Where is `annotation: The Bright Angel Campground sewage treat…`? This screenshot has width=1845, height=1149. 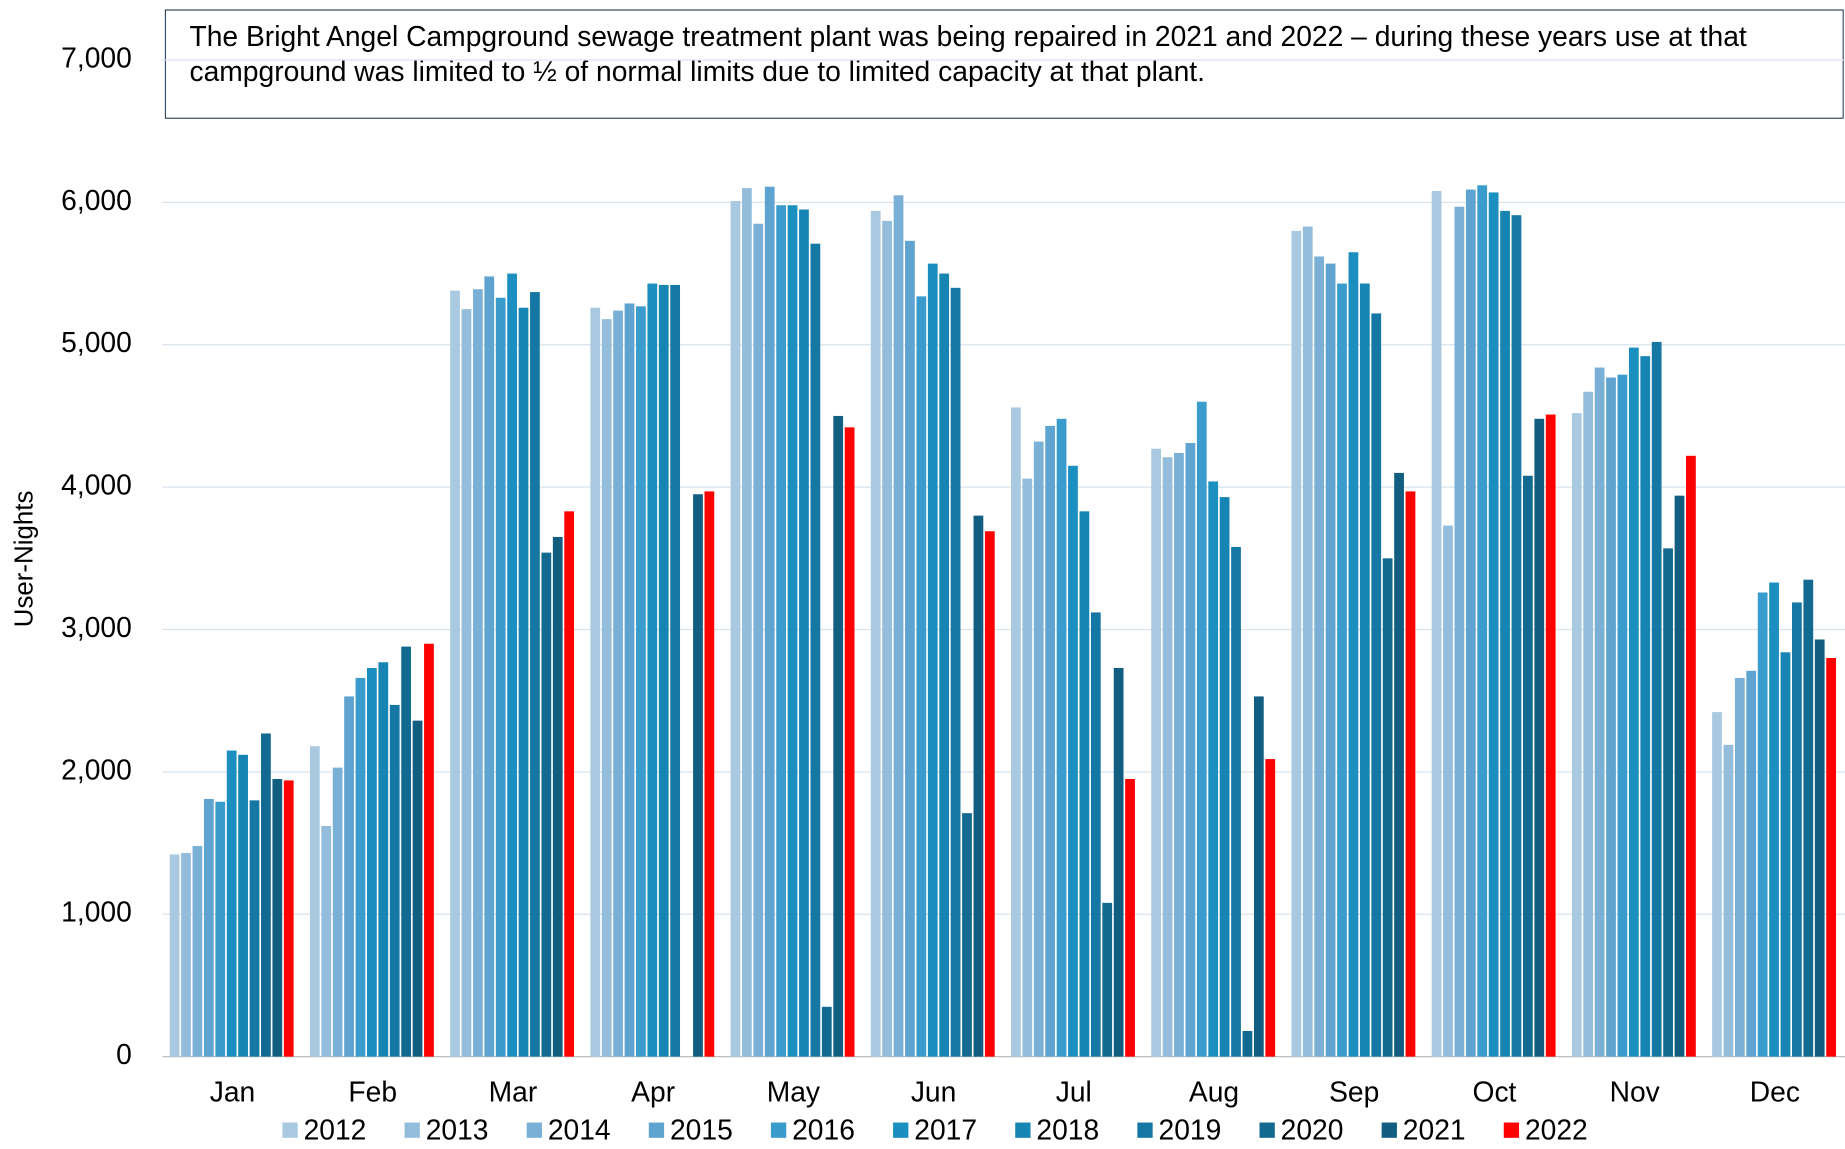 annotation: The Bright Angel Campground sewage treat… is located at coordinates (1004, 64).